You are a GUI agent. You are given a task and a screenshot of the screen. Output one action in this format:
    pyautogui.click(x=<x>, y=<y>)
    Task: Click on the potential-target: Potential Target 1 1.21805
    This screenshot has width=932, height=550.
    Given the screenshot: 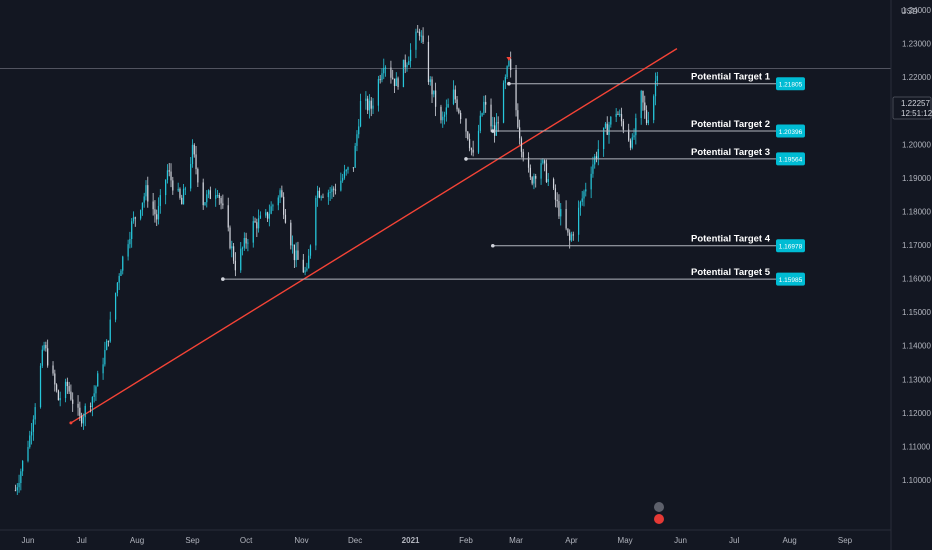 What is the action you would take?
    pyautogui.click(x=656, y=81)
    